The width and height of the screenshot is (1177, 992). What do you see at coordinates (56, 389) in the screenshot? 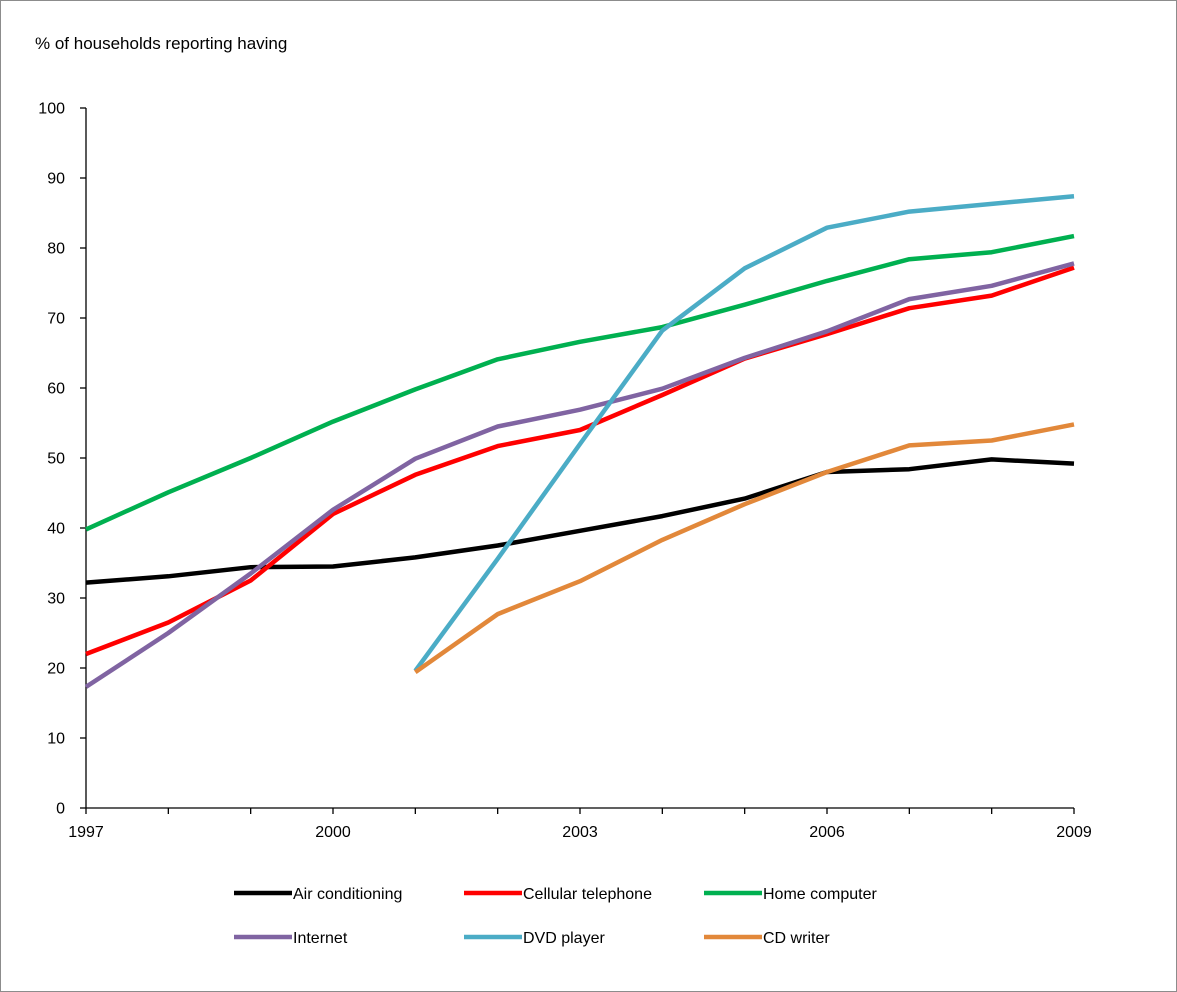
I see `y-tick-label: 60` at bounding box center [56, 389].